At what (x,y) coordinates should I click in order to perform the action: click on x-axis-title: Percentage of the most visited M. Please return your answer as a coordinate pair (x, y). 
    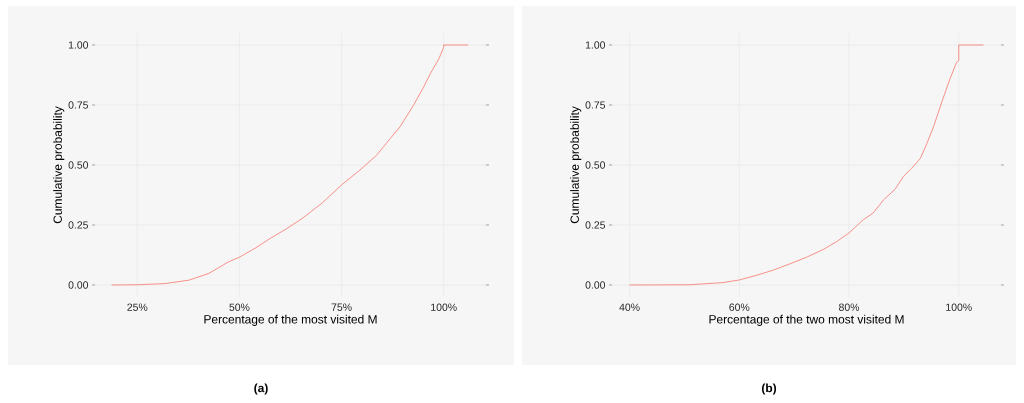
    Looking at the image, I should click on (290, 320).